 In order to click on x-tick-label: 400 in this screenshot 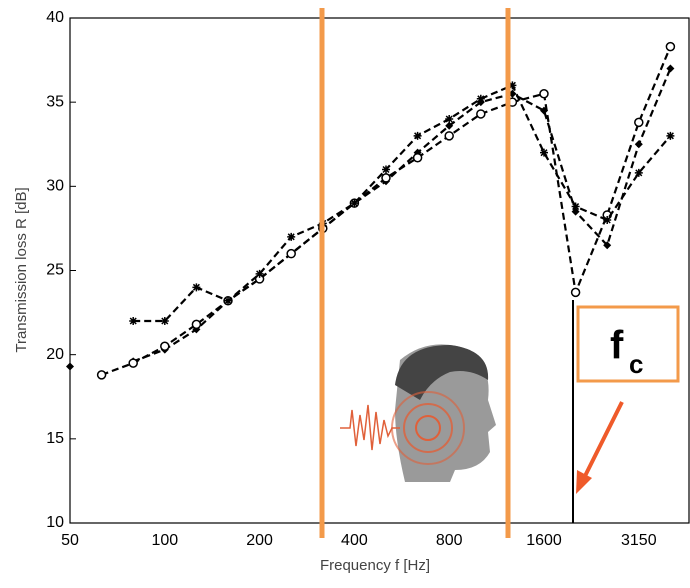, I will do `click(354, 540)`.